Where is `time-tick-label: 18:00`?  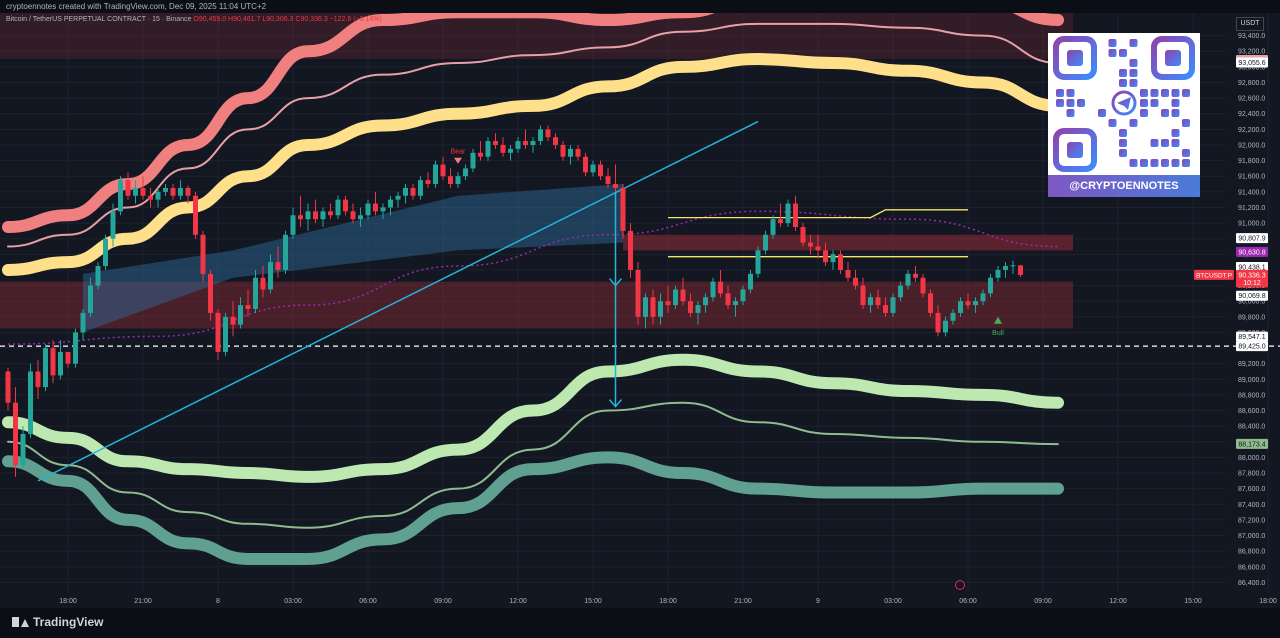 time-tick-label: 18:00 is located at coordinates (68, 601).